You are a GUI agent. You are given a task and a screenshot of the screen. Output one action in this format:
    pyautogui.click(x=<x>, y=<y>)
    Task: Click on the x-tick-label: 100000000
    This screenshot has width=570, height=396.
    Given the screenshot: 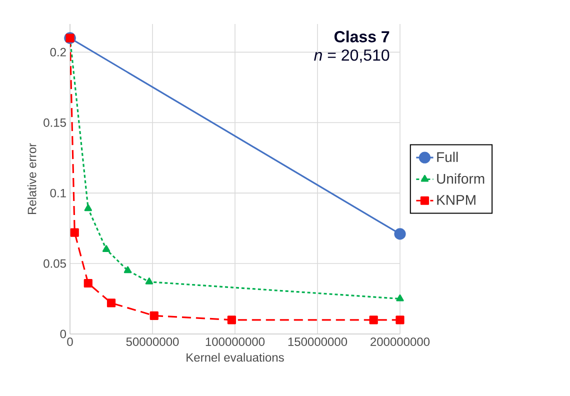 What is the action you would take?
    pyautogui.click(x=235, y=342)
    